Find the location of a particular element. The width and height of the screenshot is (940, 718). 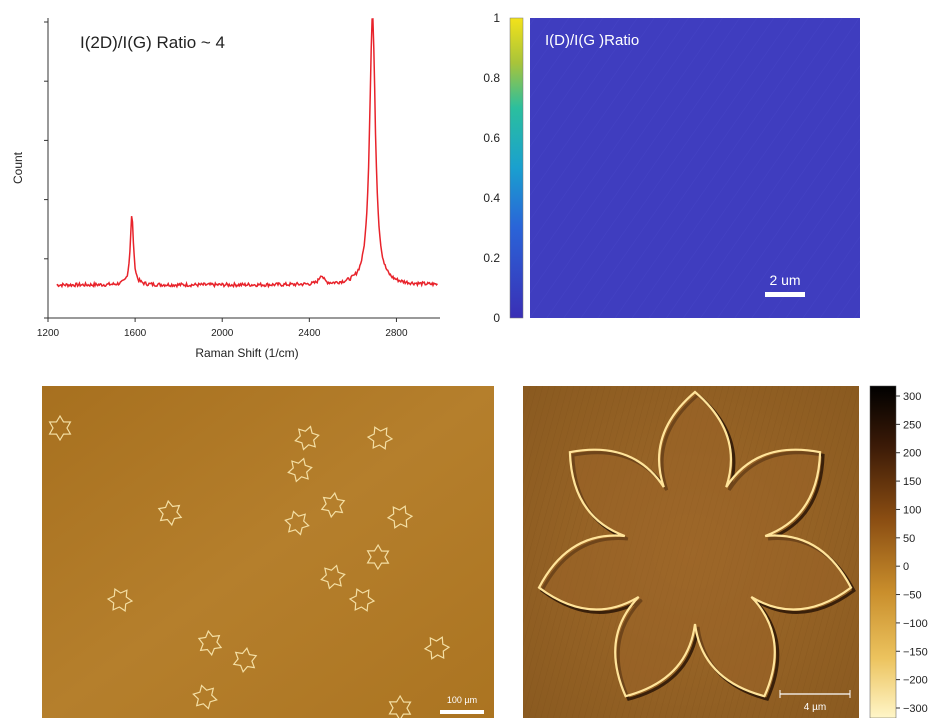

afm-colorbar-tick-label: −150 is located at coordinates (915, 652).